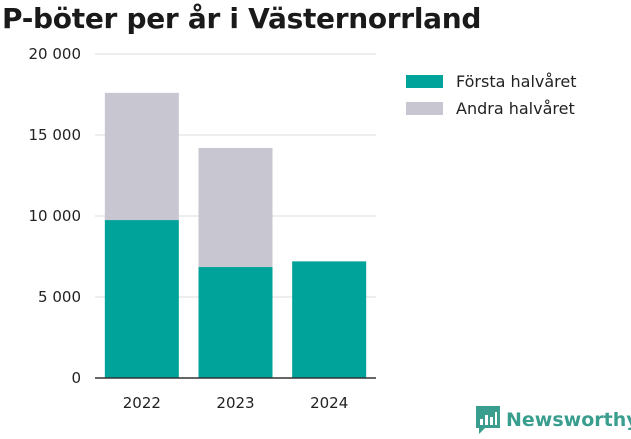 The height and width of the screenshot is (439, 631). Describe the element at coordinates (568, 420) in the screenshot. I see `brand-name: Newsworthy` at that location.